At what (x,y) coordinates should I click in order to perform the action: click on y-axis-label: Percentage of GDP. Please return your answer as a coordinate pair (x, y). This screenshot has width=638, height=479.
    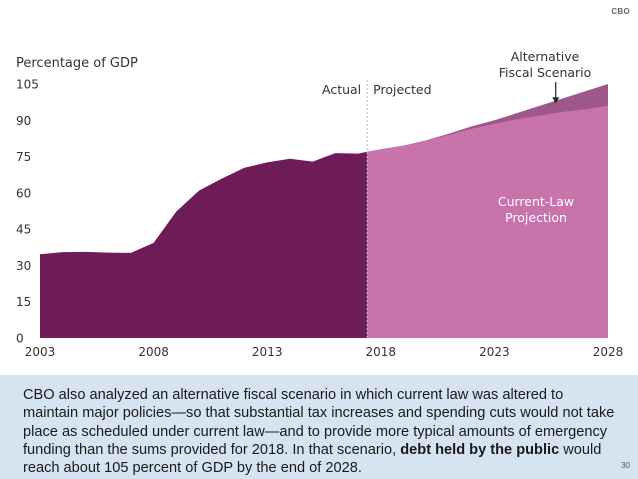
    Looking at the image, I should click on (77, 63).